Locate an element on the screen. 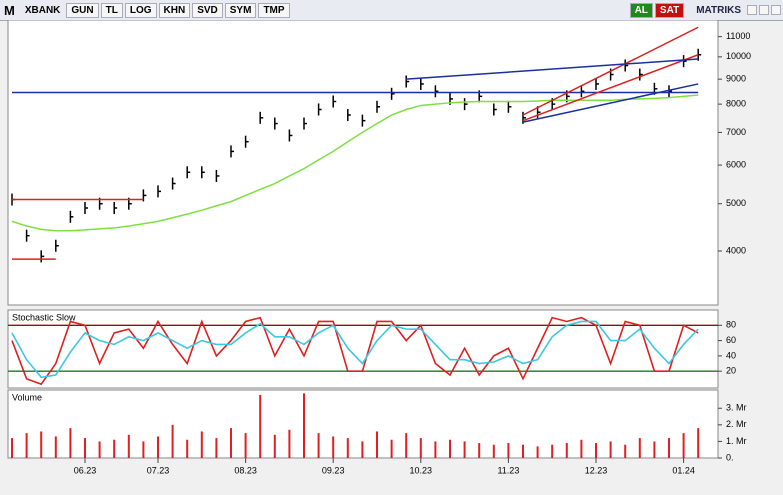 This screenshot has height=495, width=783. x-tick-label: 01.24 is located at coordinates (683, 470).